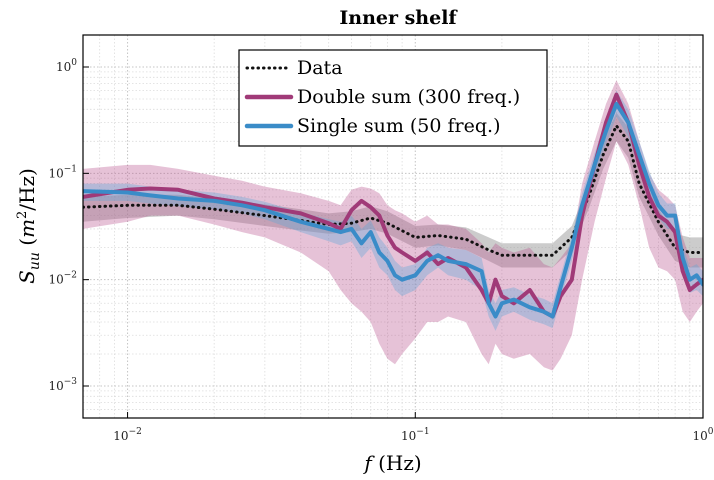 This screenshot has width=714, height=480. Describe the element at coordinates (68, 225) in the screenshot. I see `y-tick-labels: 10⁻³ 10⁻² 10⁻¹ 10⁰` at that location.